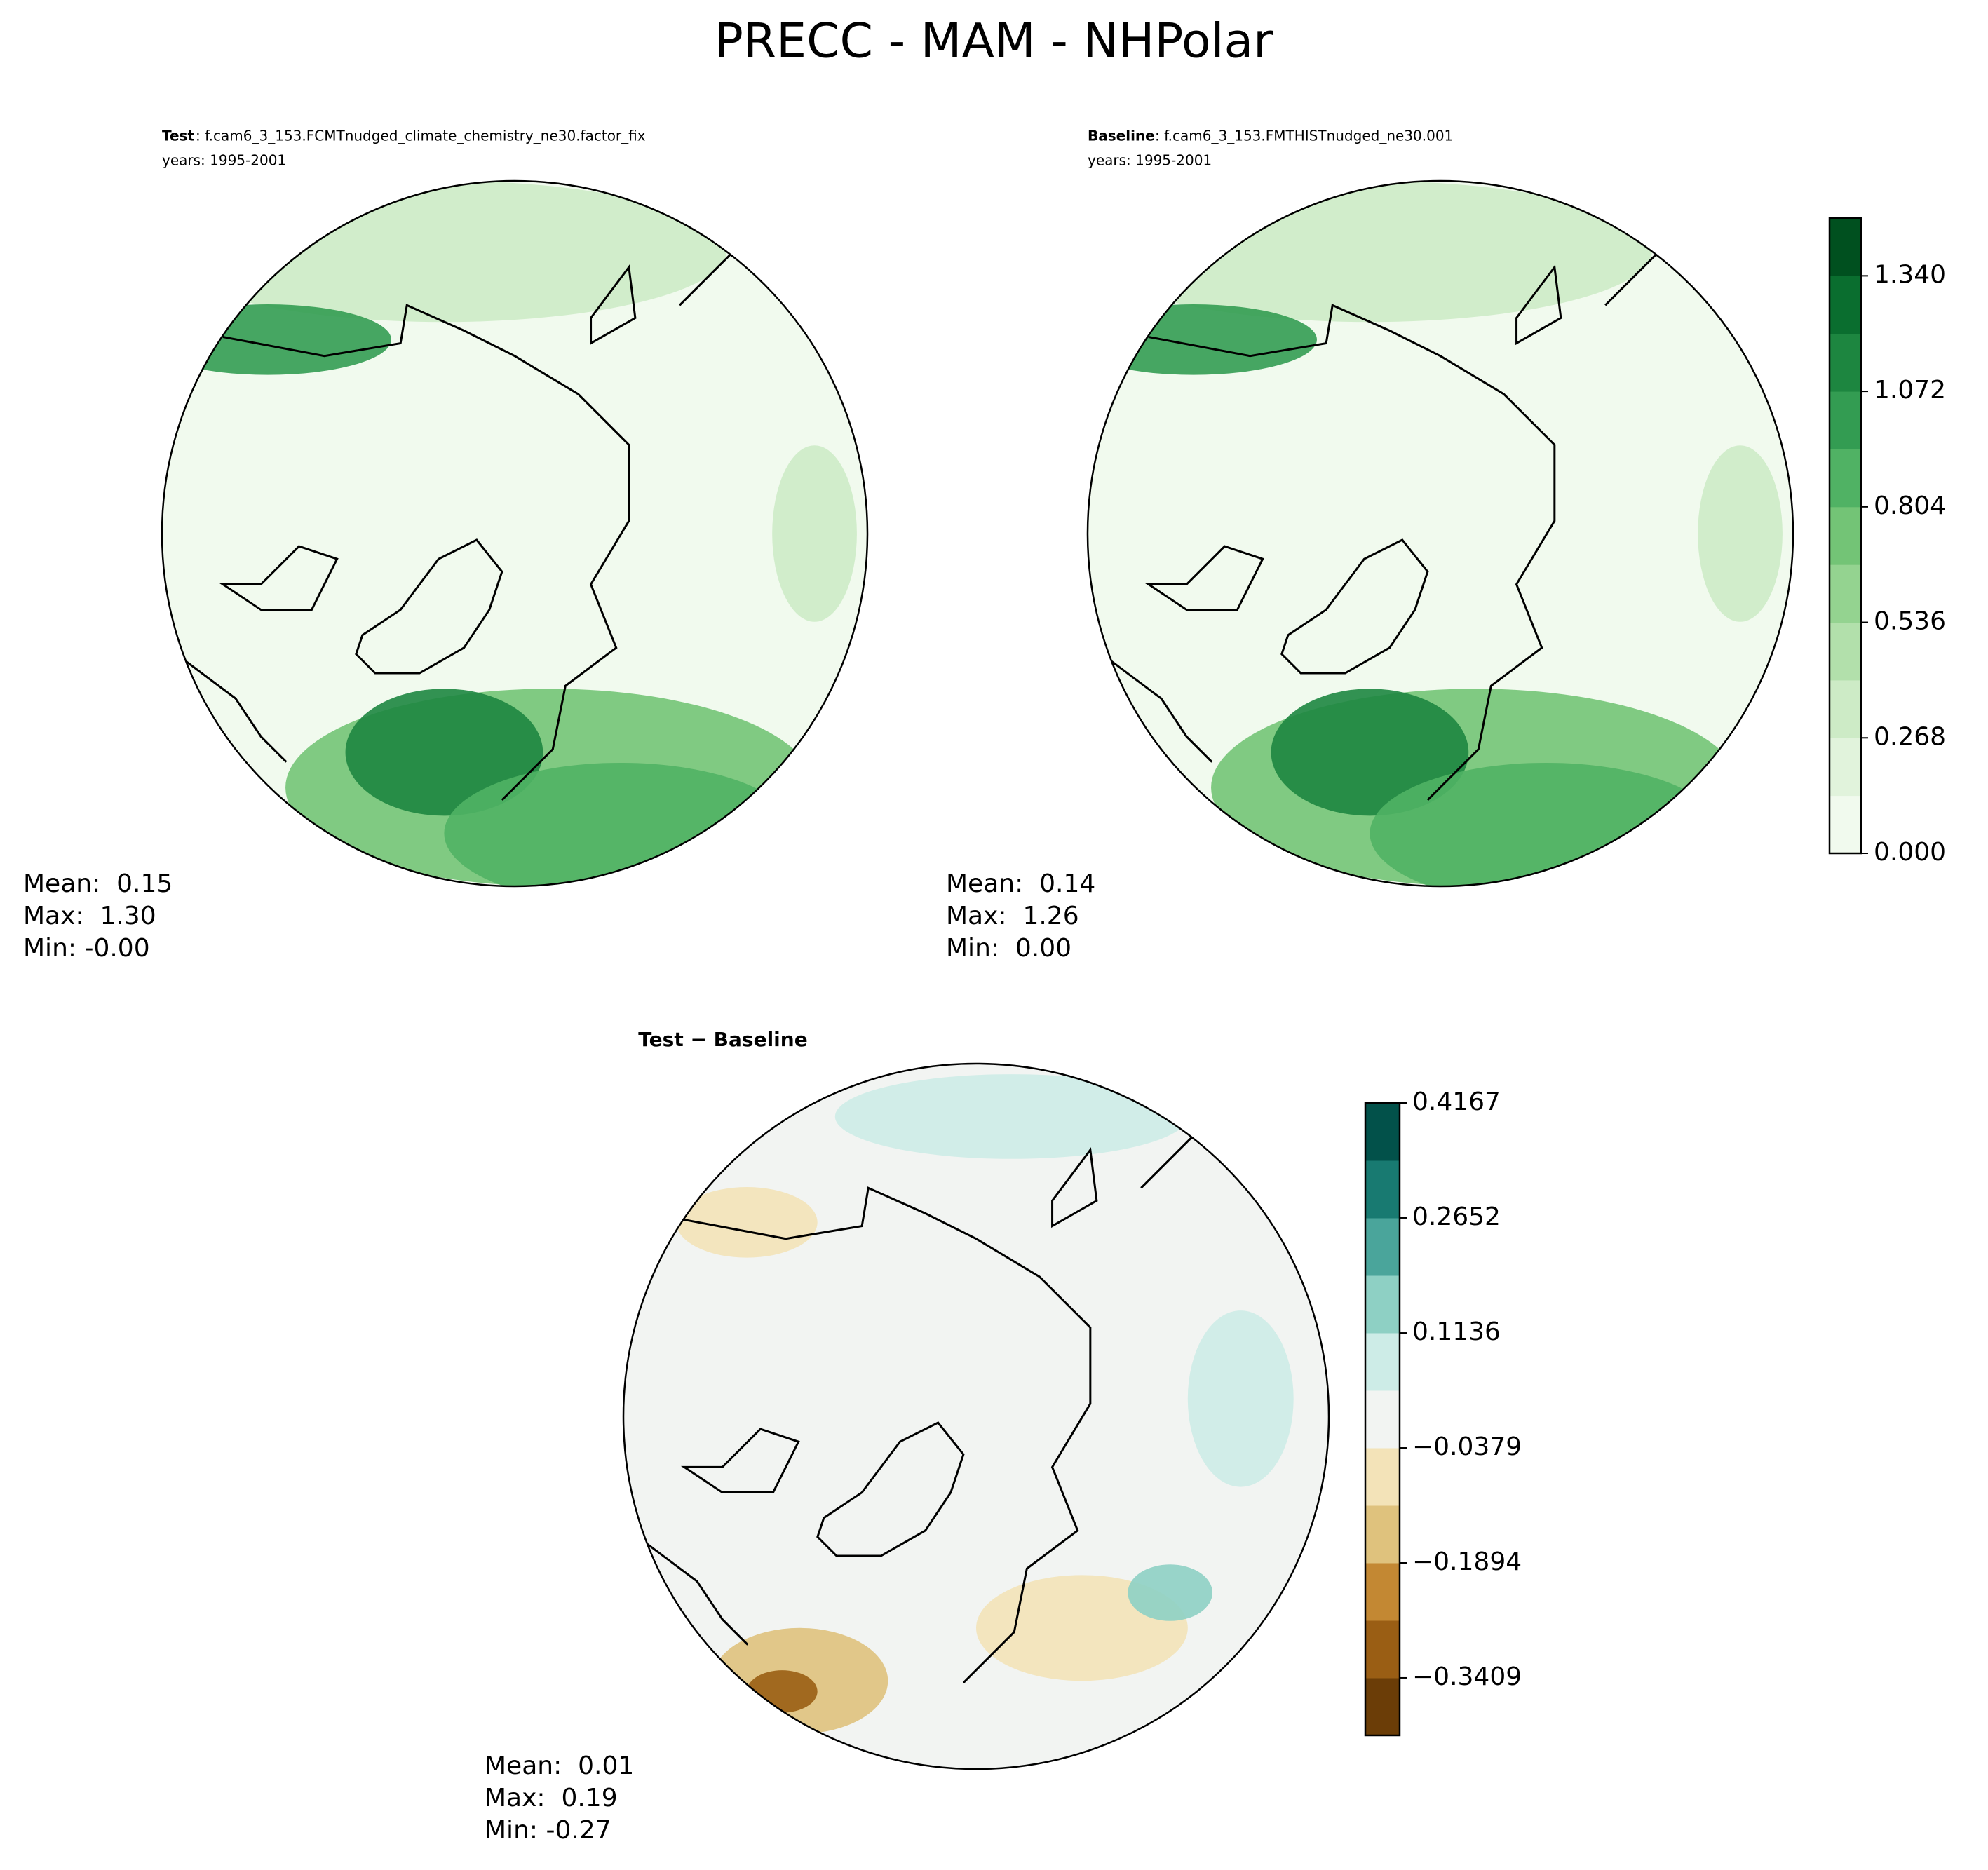  Describe the element at coordinates (723, 1039) in the screenshot. I see `panel-label: Test − Baseline` at that location.